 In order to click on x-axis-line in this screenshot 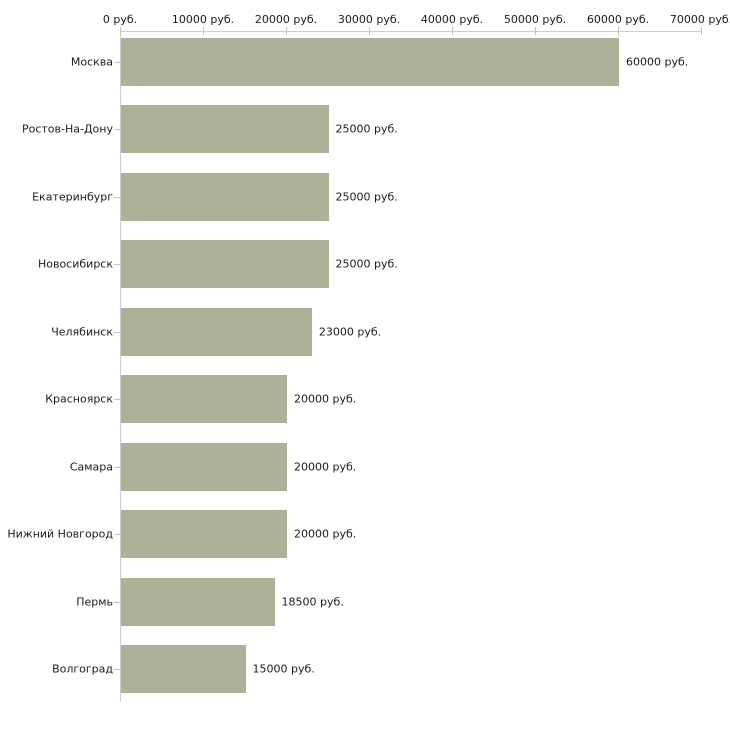, I will do `click(411, 31)`.